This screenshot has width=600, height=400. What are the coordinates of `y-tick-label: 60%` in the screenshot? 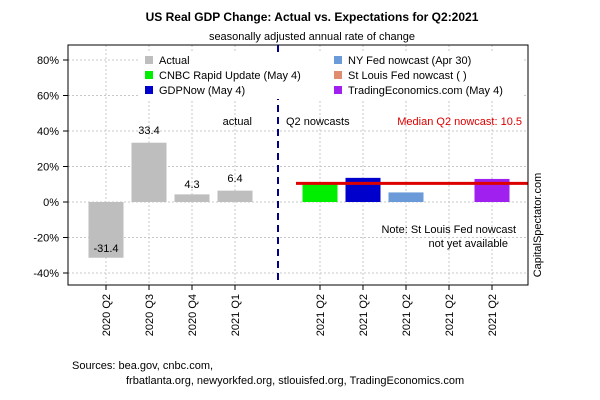 It's located at (48, 97).